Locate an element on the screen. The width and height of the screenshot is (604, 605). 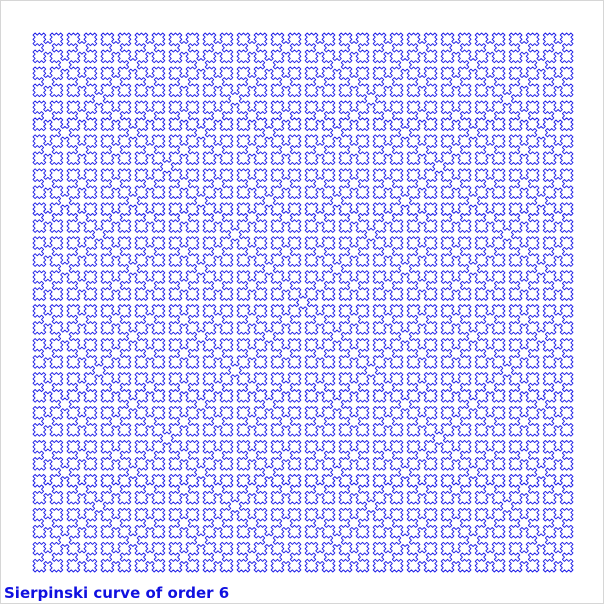
figure-title: Sierpinski curve of order 6 is located at coordinates (117, 593).